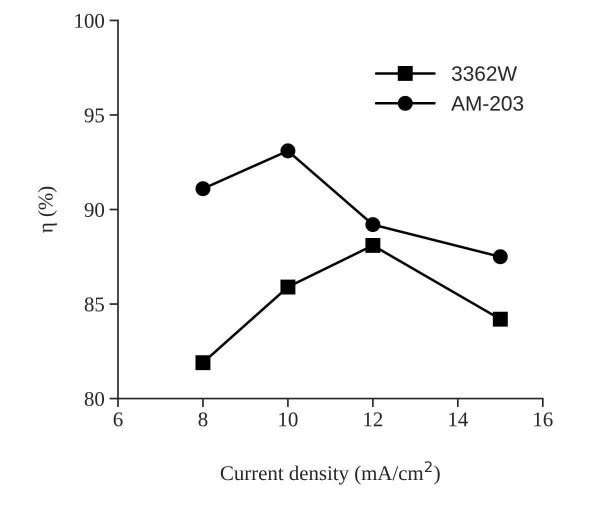  I want to click on y-tick-label: 95, so click(94, 115).